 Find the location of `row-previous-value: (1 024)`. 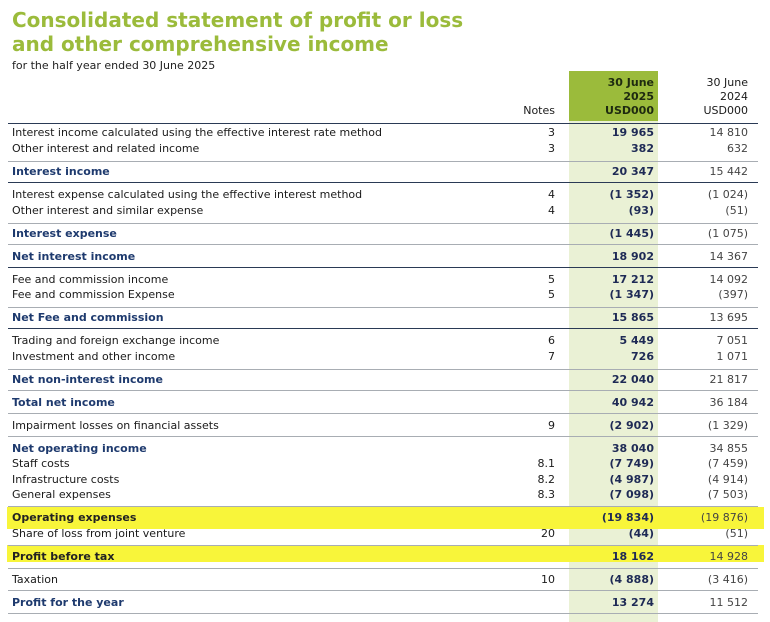

row-previous-value: (1 024) is located at coordinates (727, 194).